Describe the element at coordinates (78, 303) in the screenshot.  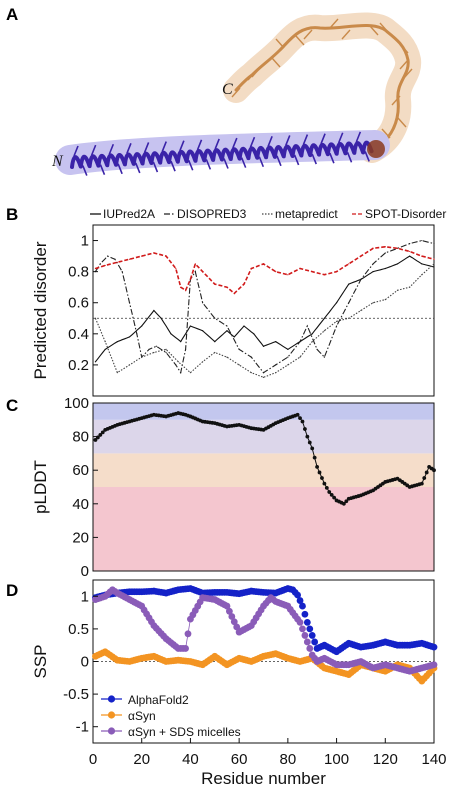
I see `y-tick-label: 0.6` at that location.